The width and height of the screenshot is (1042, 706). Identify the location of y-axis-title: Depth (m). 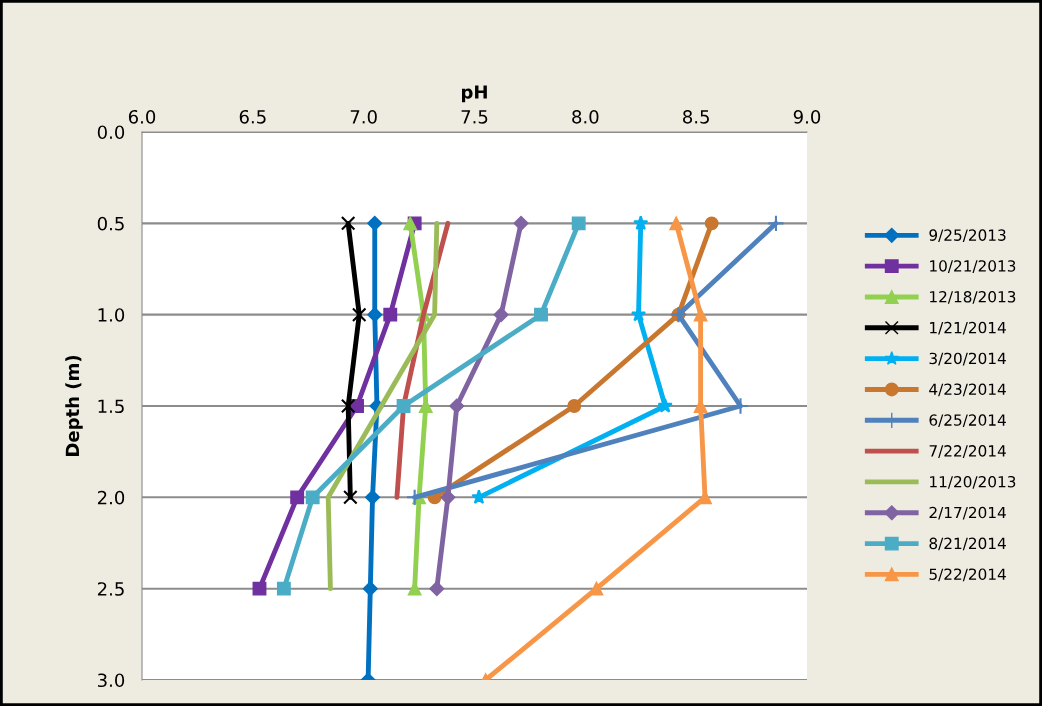
(74, 405).